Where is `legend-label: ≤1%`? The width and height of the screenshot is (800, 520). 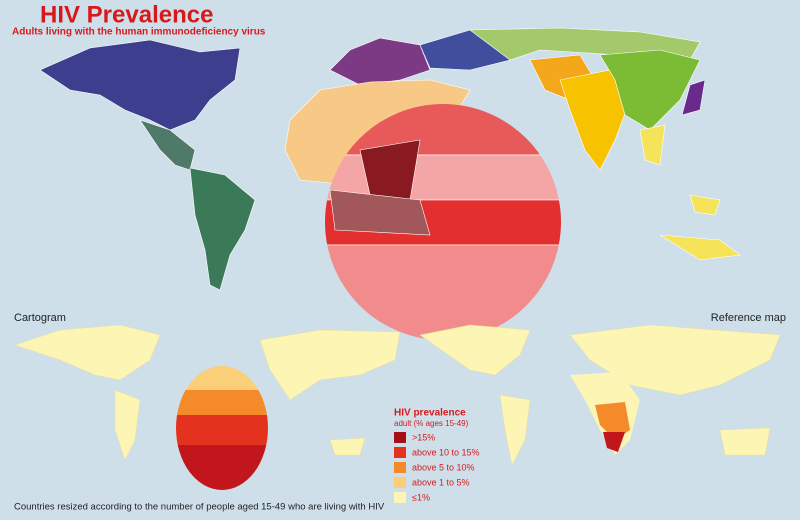 legend-label: ≤1% is located at coordinates (421, 497).